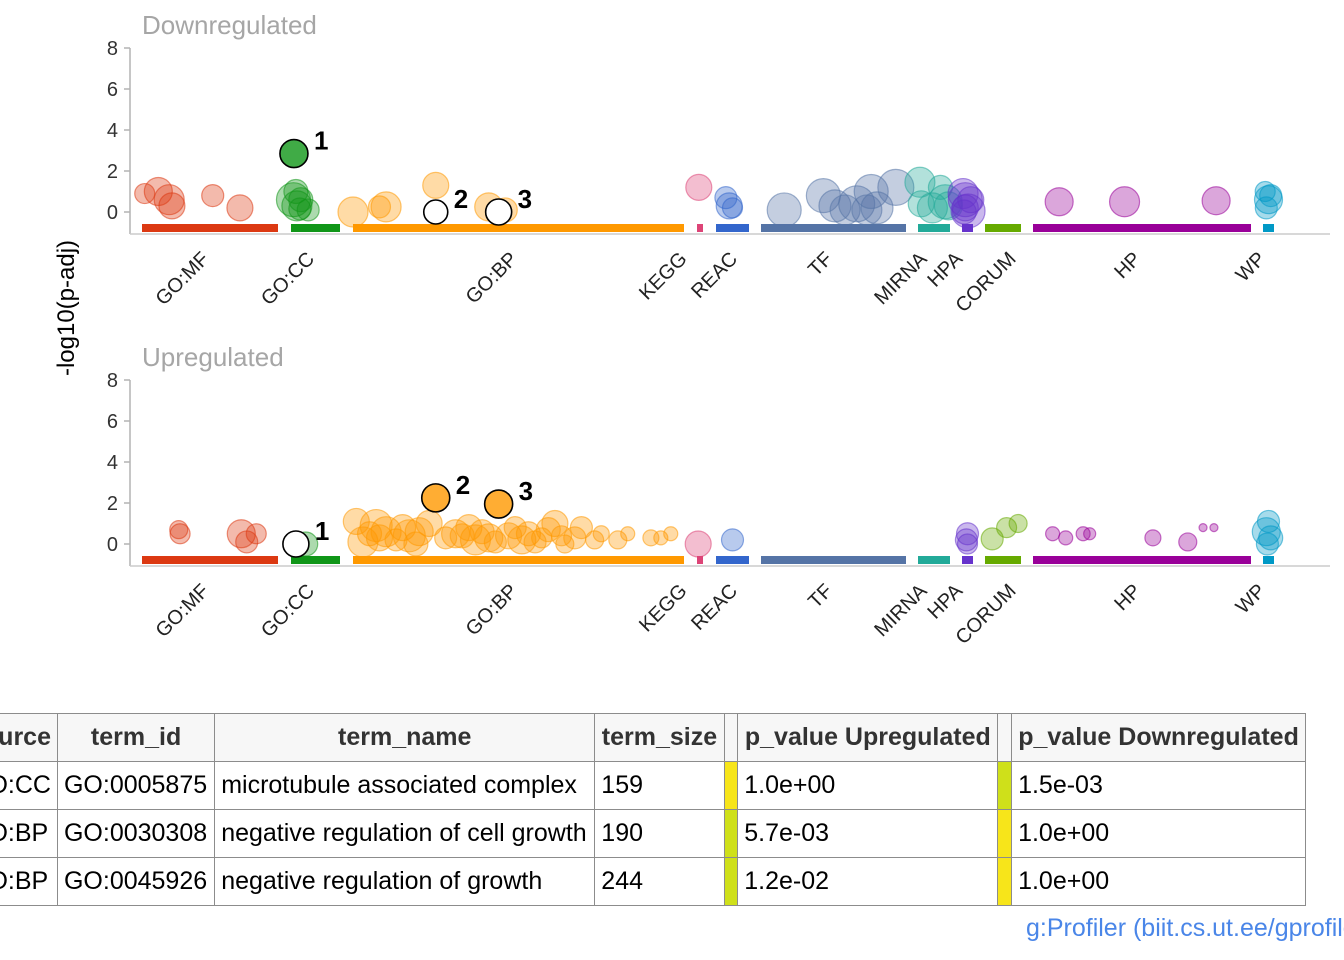 This screenshot has height=960, width=1344. What do you see at coordinates (136, 737) in the screenshot?
I see `col-header-term-id: term_id` at bounding box center [136, 737].